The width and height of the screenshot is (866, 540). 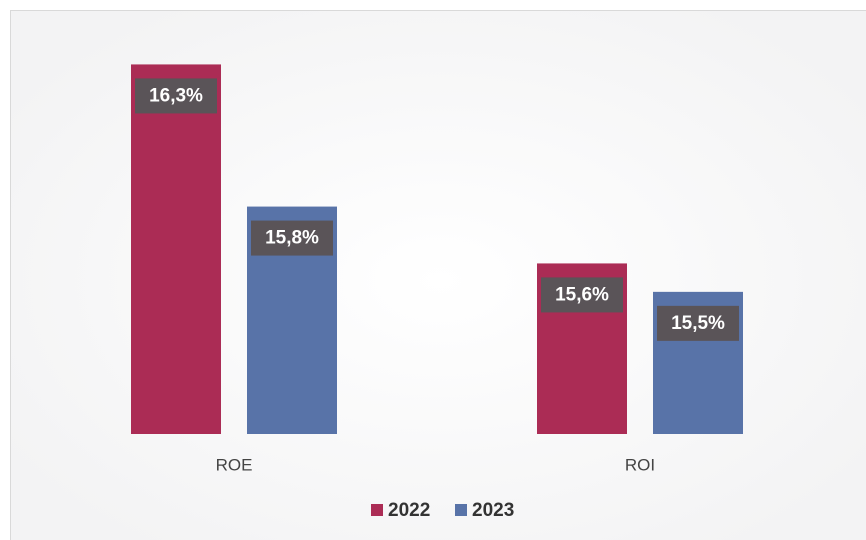 I want to click on legend-label: 2023, so click(x=493, y=510).